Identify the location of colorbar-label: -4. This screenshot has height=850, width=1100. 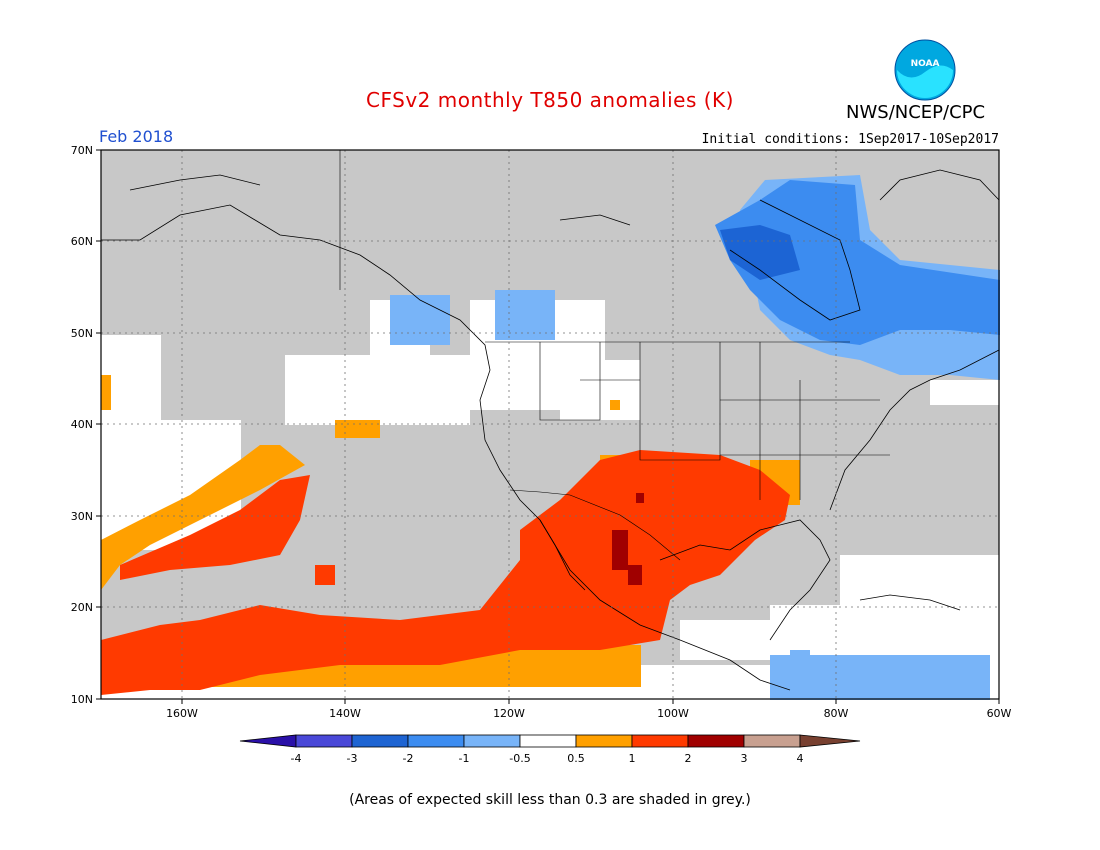
(296, 758).